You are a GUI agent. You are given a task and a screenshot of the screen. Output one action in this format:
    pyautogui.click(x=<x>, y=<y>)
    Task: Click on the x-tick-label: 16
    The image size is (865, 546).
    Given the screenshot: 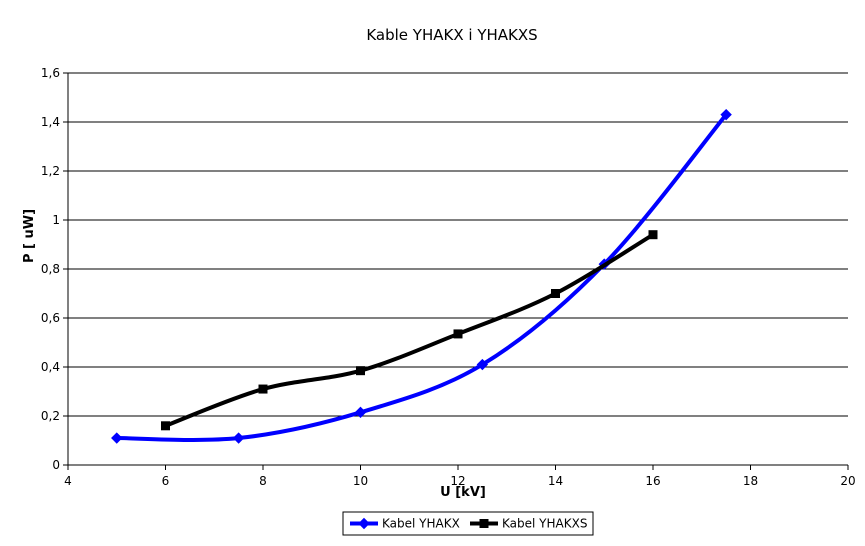 What is the action you would take?
    pyautogui.click(x=652, y=481)
    